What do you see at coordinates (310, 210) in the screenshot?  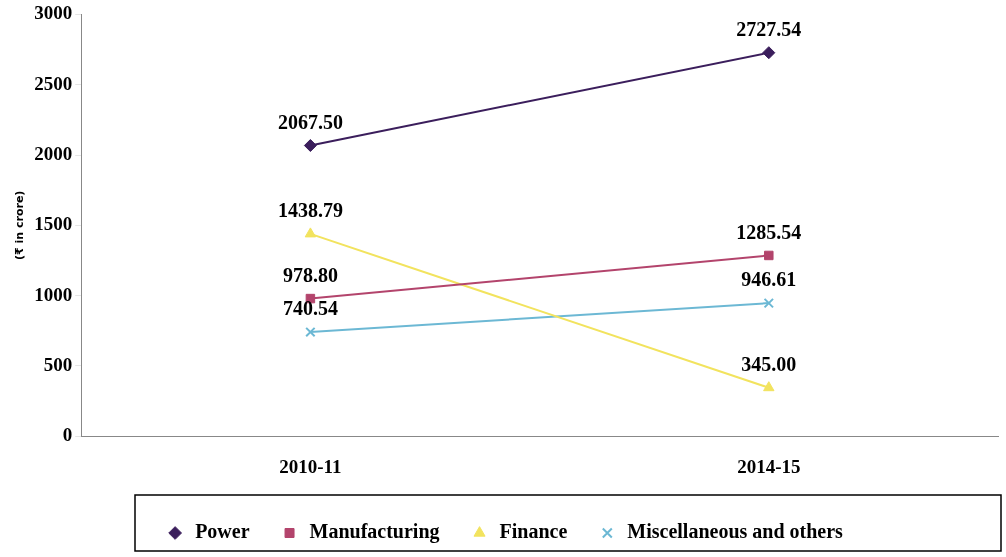 I see `data-label: 1438.79` at bounding box center [310, 210].